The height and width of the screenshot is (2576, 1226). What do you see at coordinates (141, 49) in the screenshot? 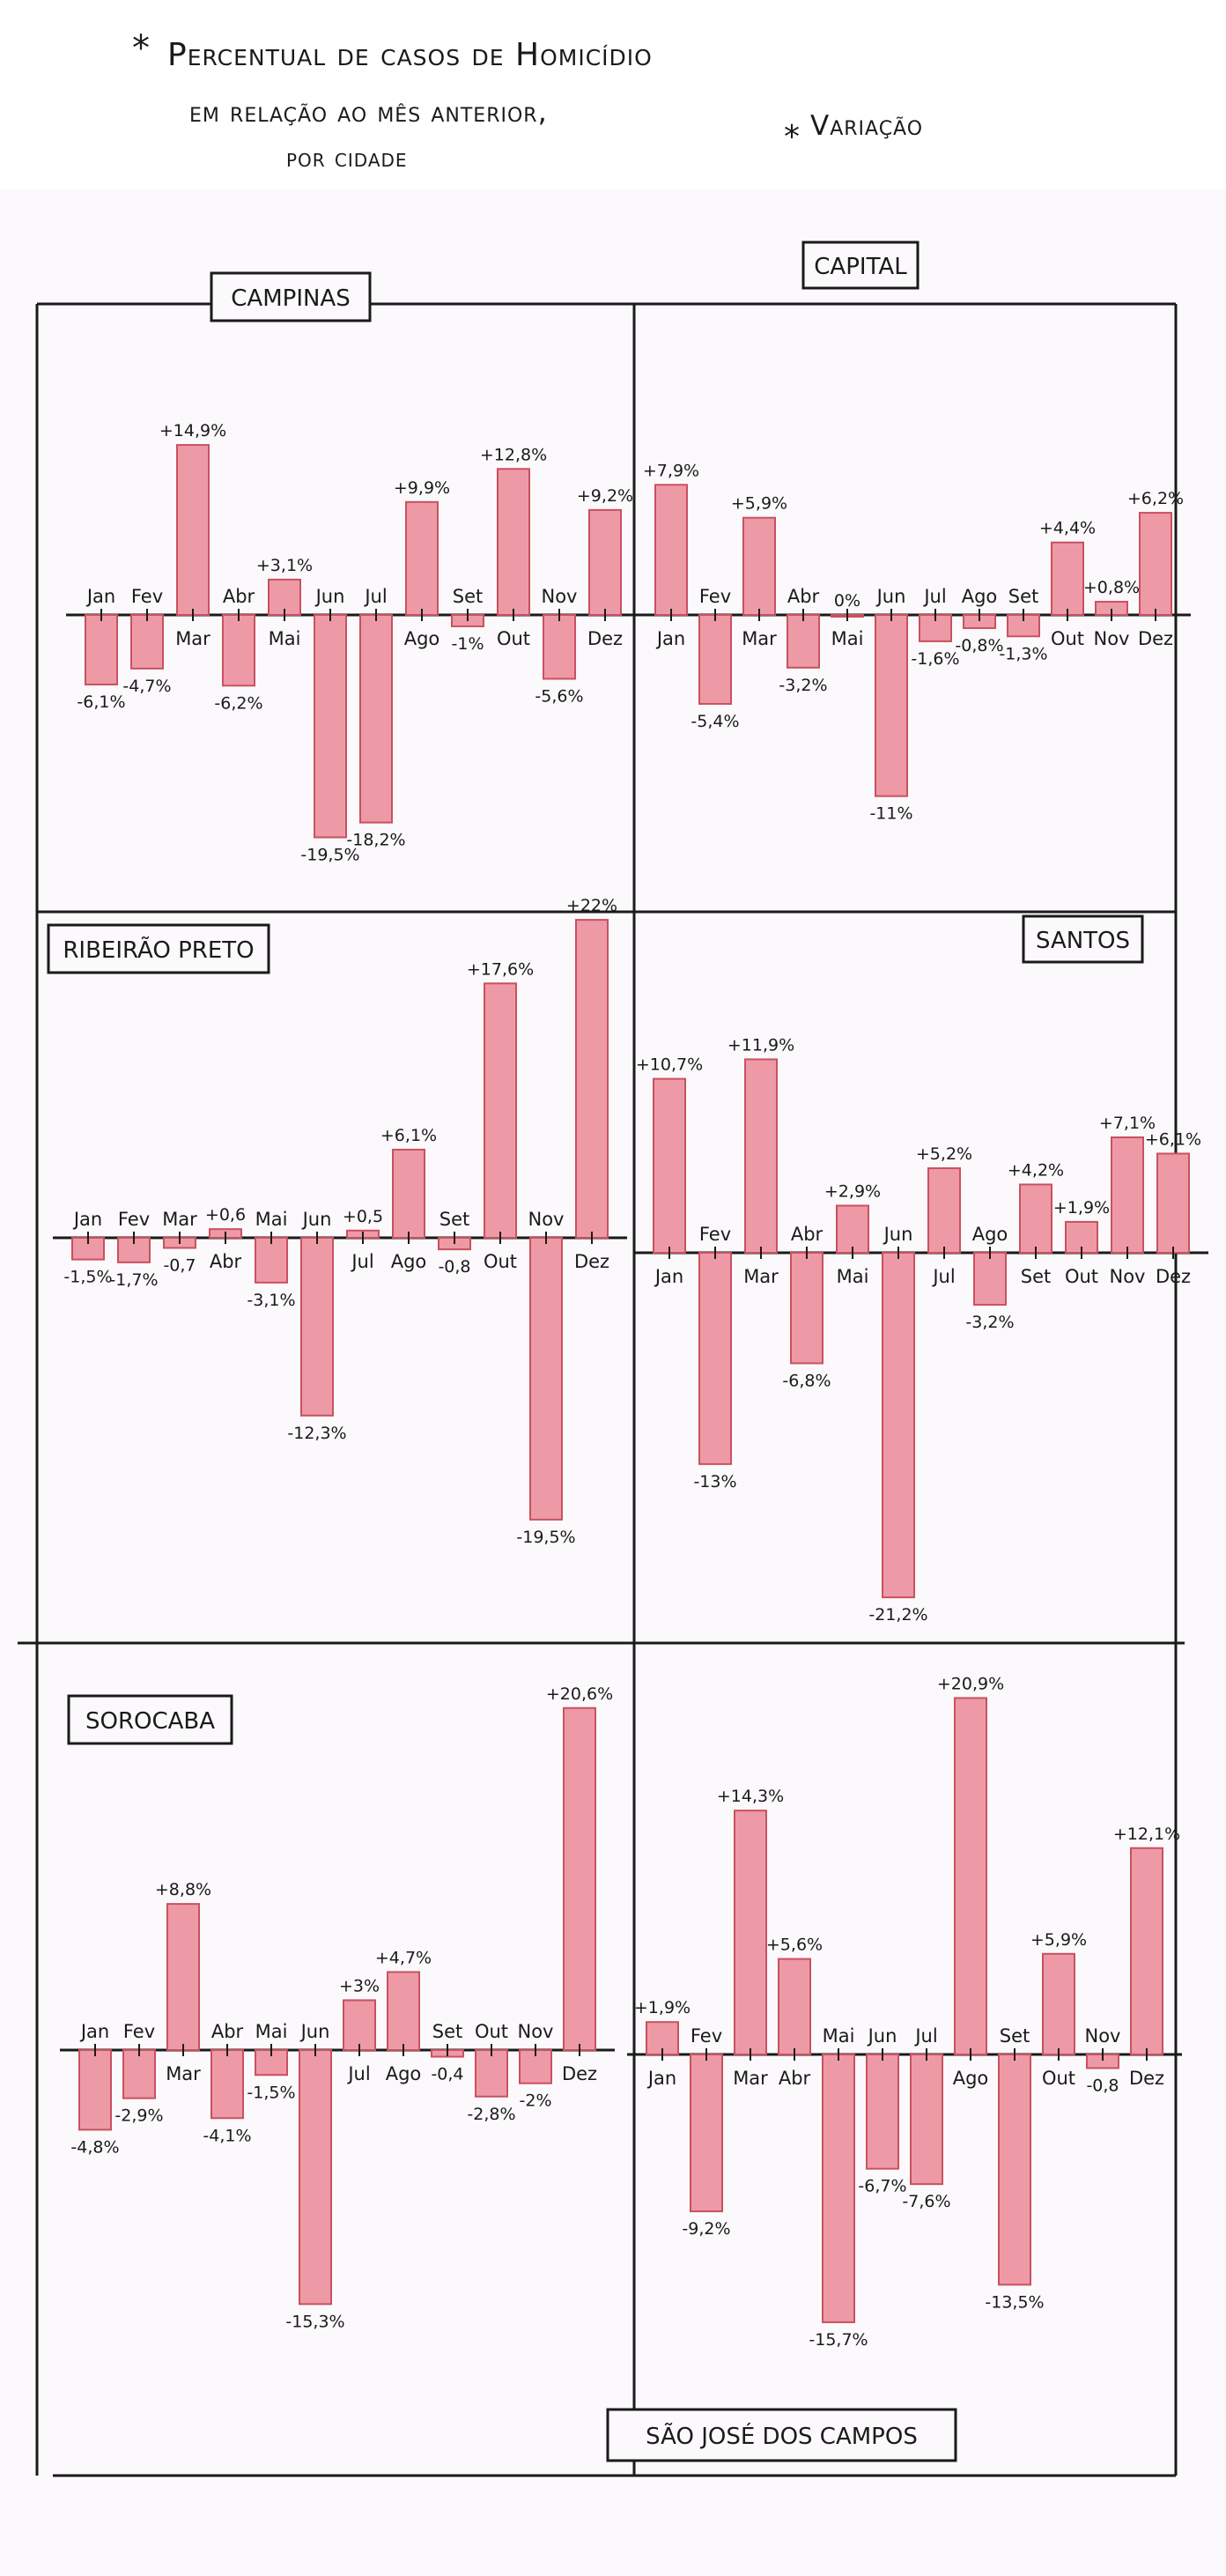
I see `title-asterisk: *` at bounding box center [141, 49].